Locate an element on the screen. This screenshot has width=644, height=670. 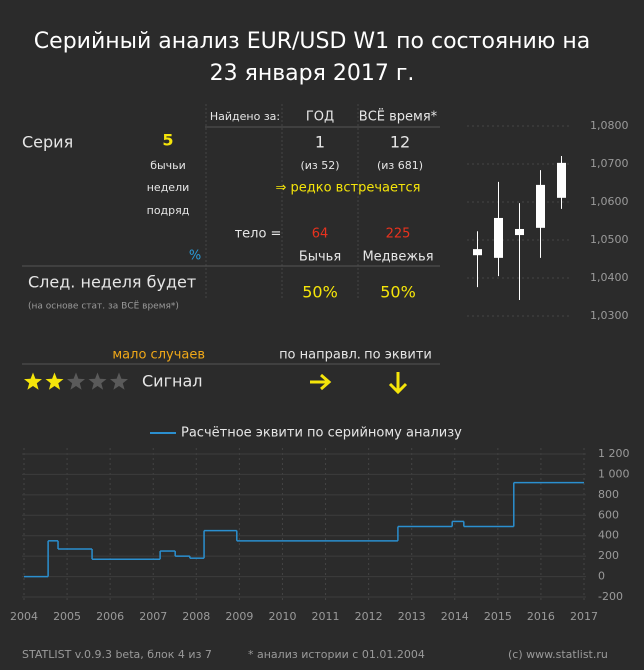
x-tick-label: 2014 is located at coordinates (455, 616).